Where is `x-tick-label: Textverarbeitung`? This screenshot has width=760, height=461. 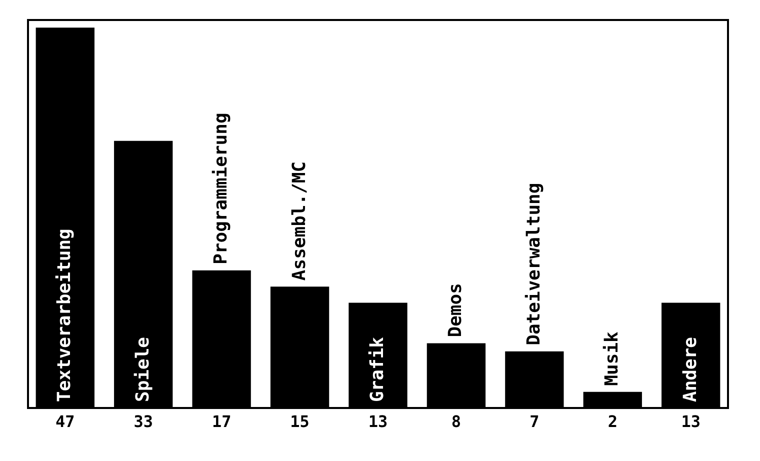
x-tick-label: Textverarbeitung is located at coordinates (65, 315).